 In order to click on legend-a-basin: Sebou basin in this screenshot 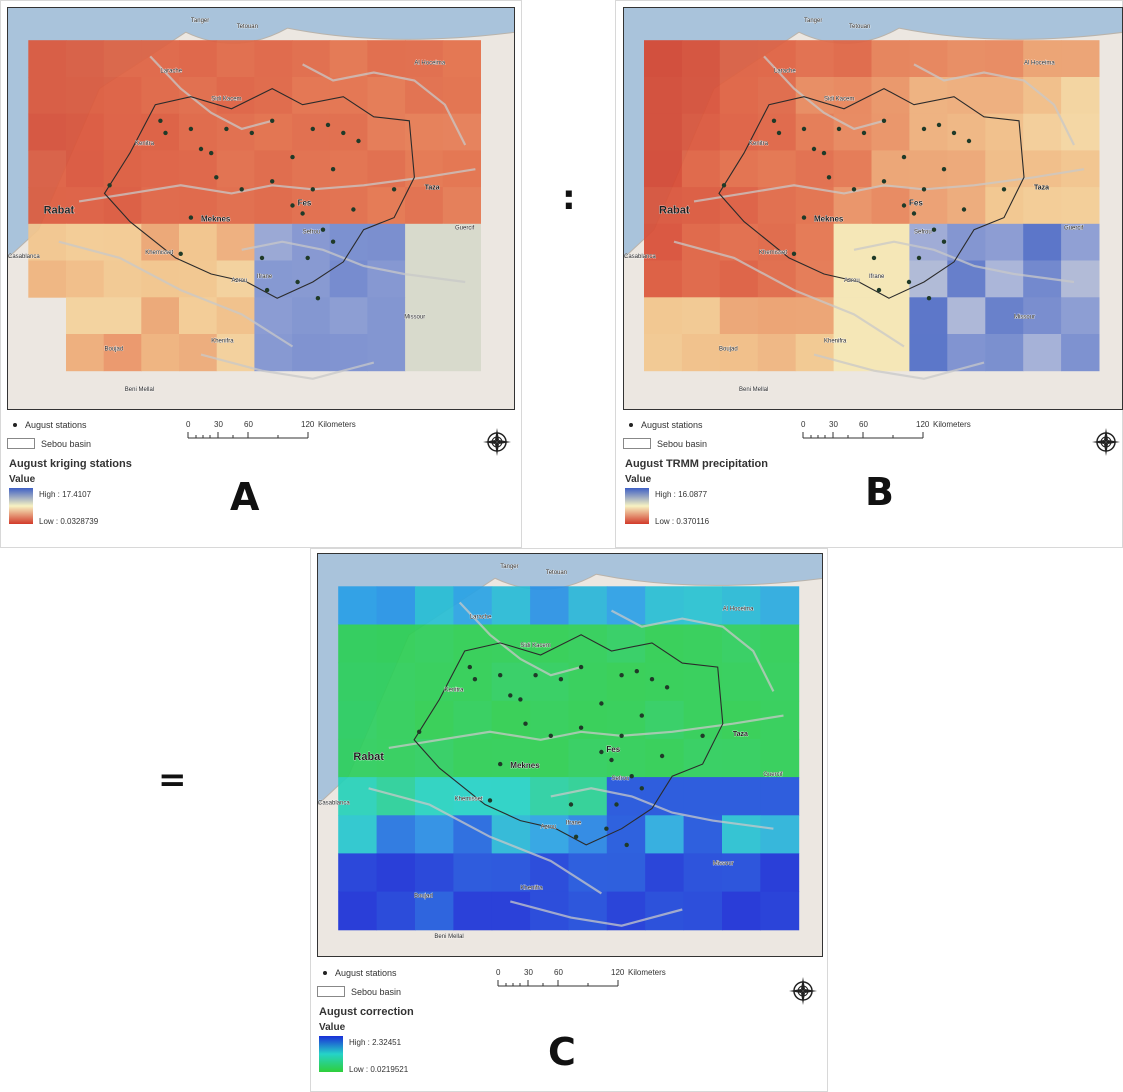, I will do `click(49, 443)`.